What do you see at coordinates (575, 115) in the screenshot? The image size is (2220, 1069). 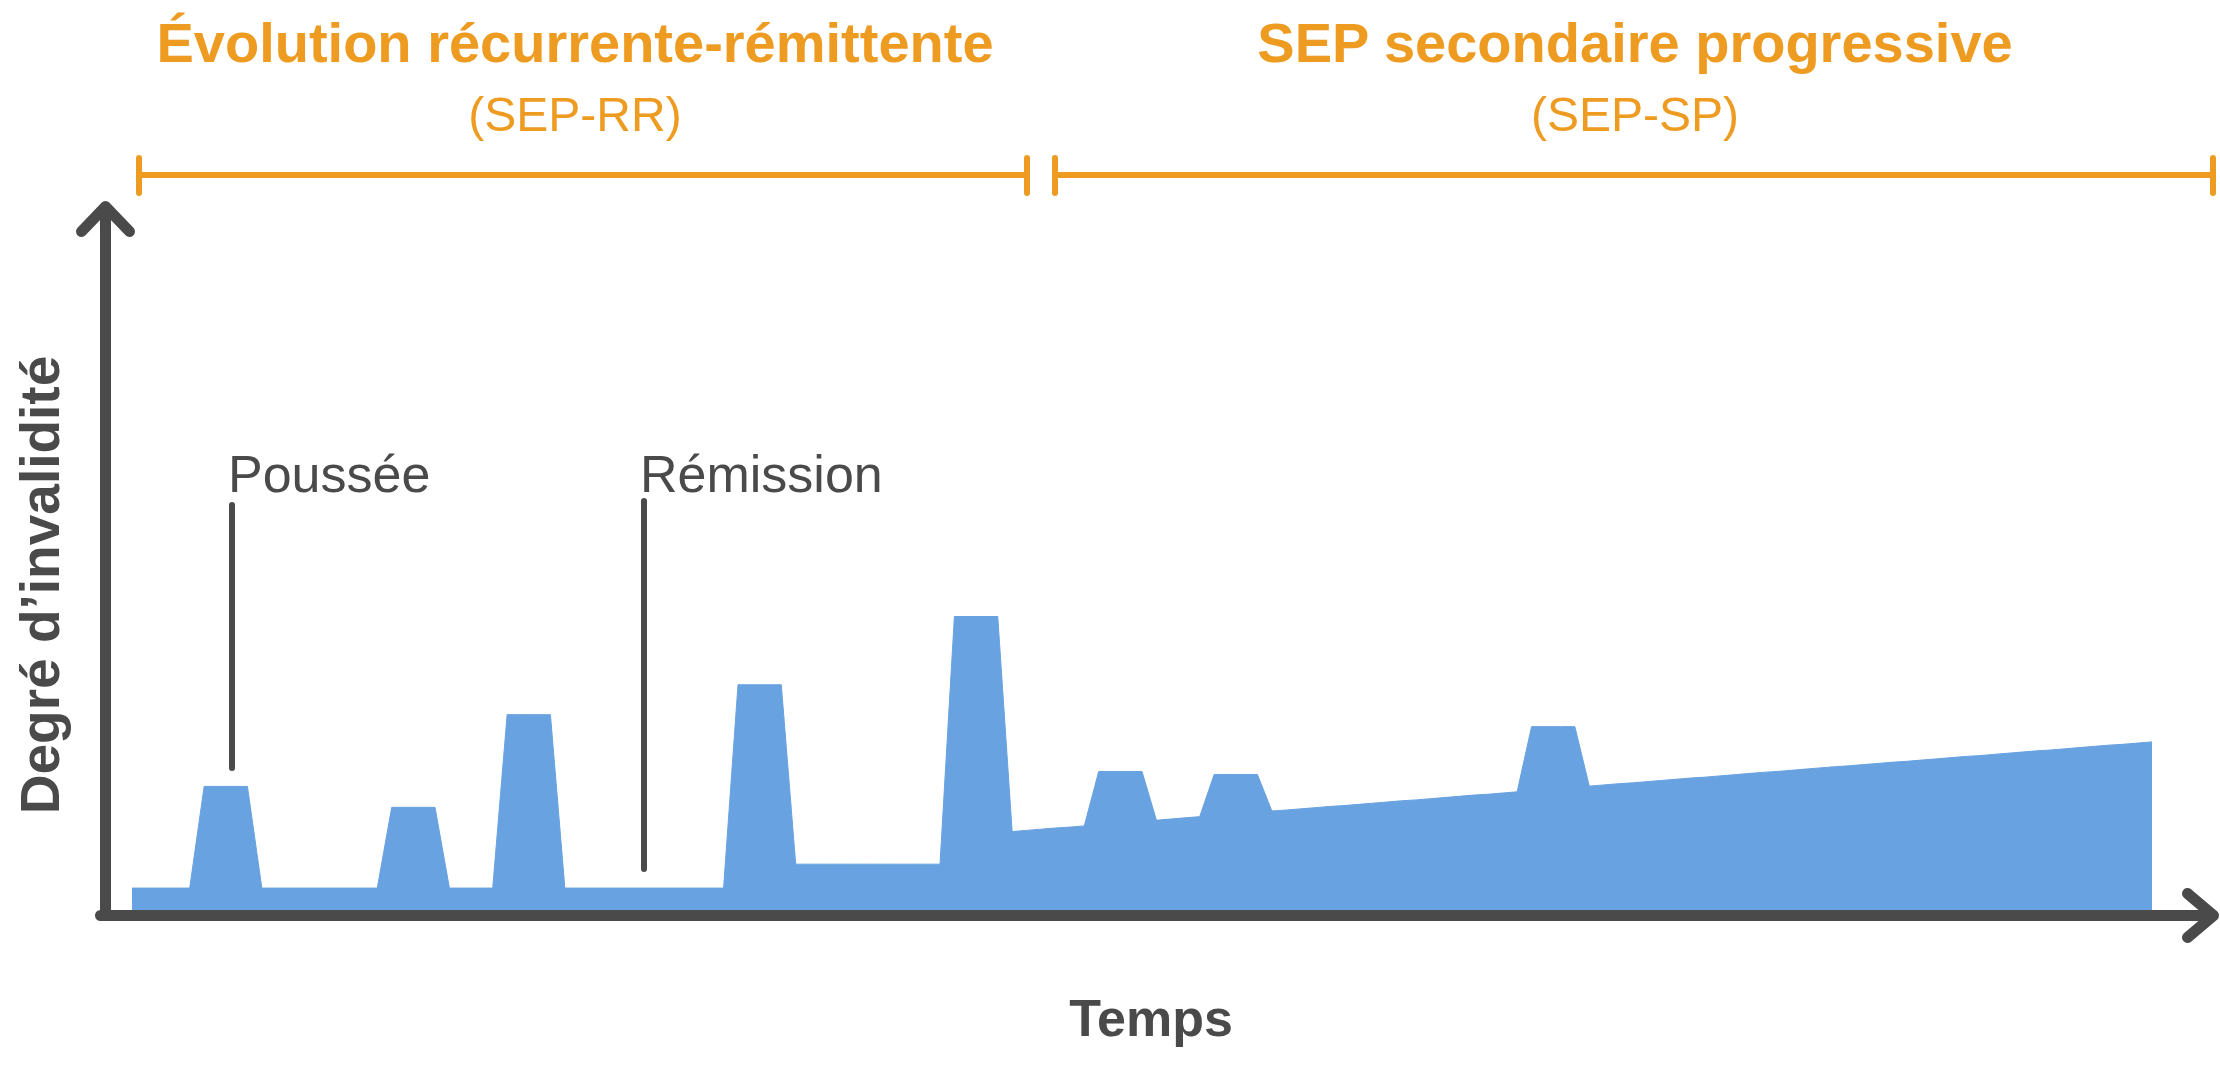 I see `text: (SEP-RR)` at bounding box center [575, 115].